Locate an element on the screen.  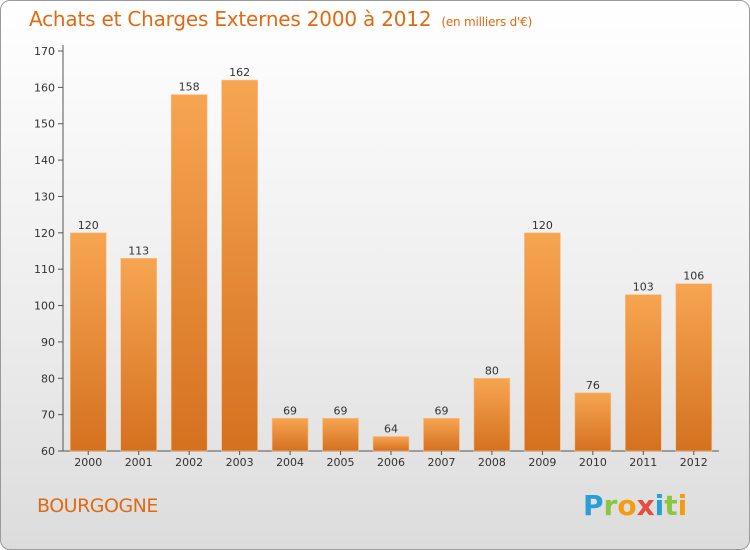
x-tick-label: 2001 is located at coordinates (139, 462).